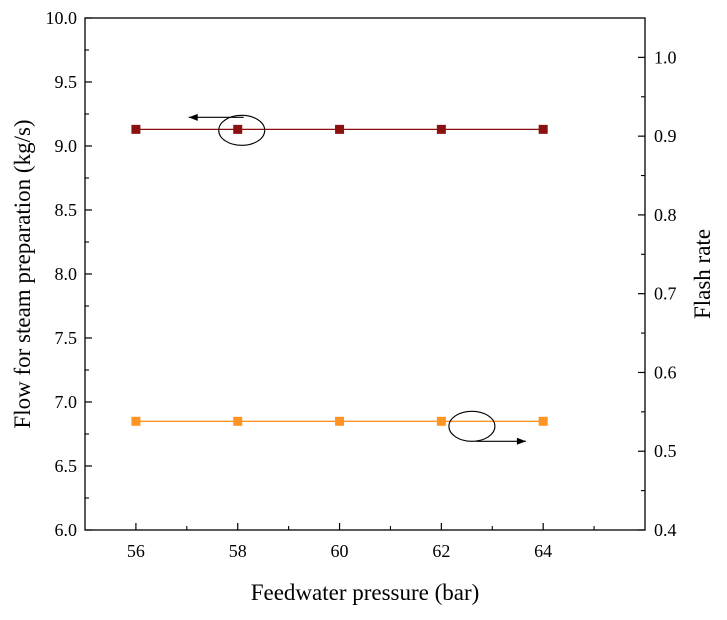 This screenshot has width=727, height=620. What do you see at coordinates (66, 210) in the screenshot?
I see `y-tick-label: 8.5` at bounding box center [66, 210].